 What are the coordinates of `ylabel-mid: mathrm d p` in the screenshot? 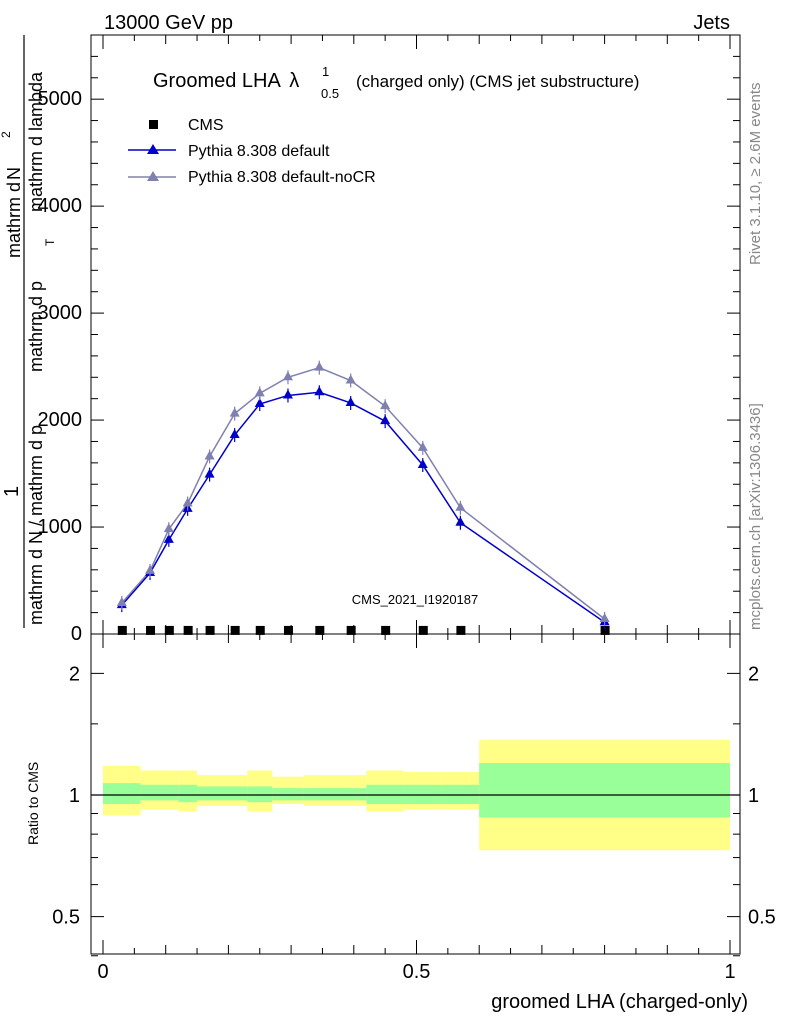 It's located at (36, 326).